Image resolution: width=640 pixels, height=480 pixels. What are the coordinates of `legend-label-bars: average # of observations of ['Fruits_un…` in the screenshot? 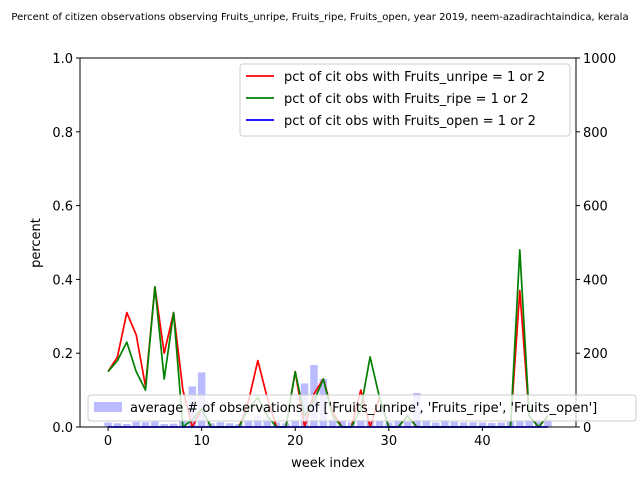 It's located at (363, 408).